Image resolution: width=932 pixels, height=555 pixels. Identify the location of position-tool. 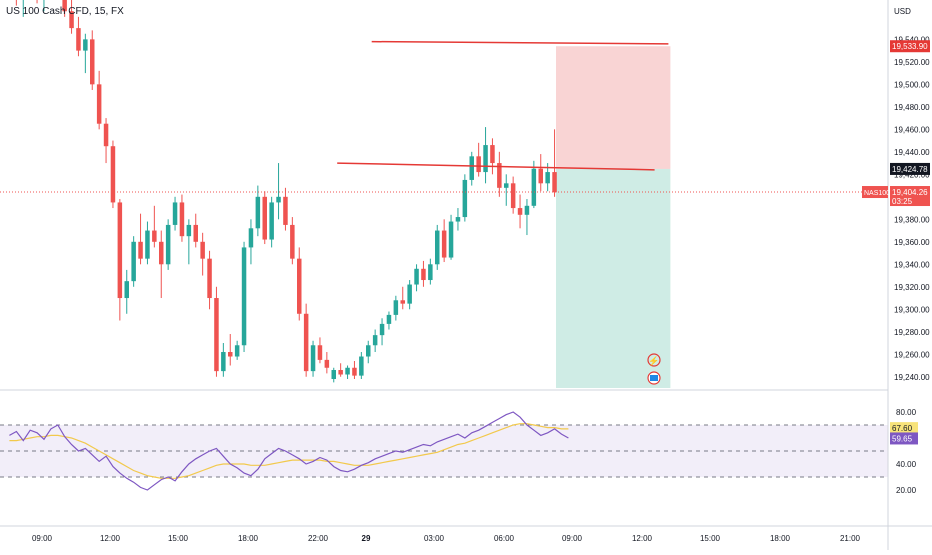
(613, 217).